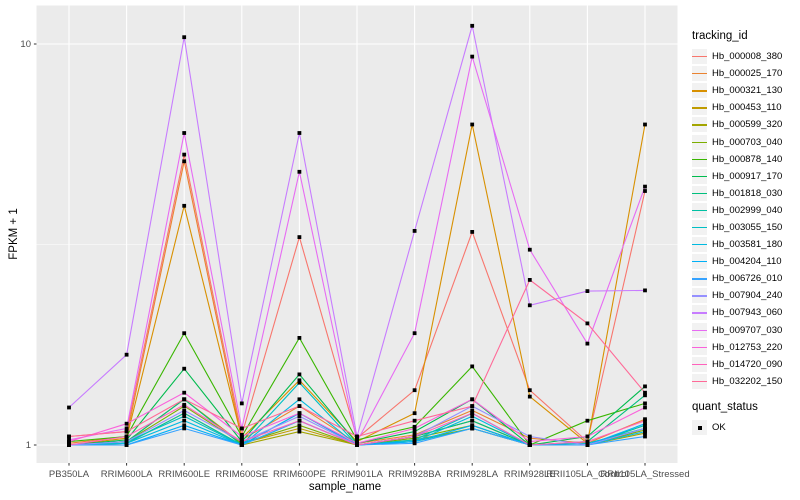  What do you see at coordinates (747, 74) in the screenshot?
I see `legend-item-label: Hb_000025_170` at bounding box center [747, 74].